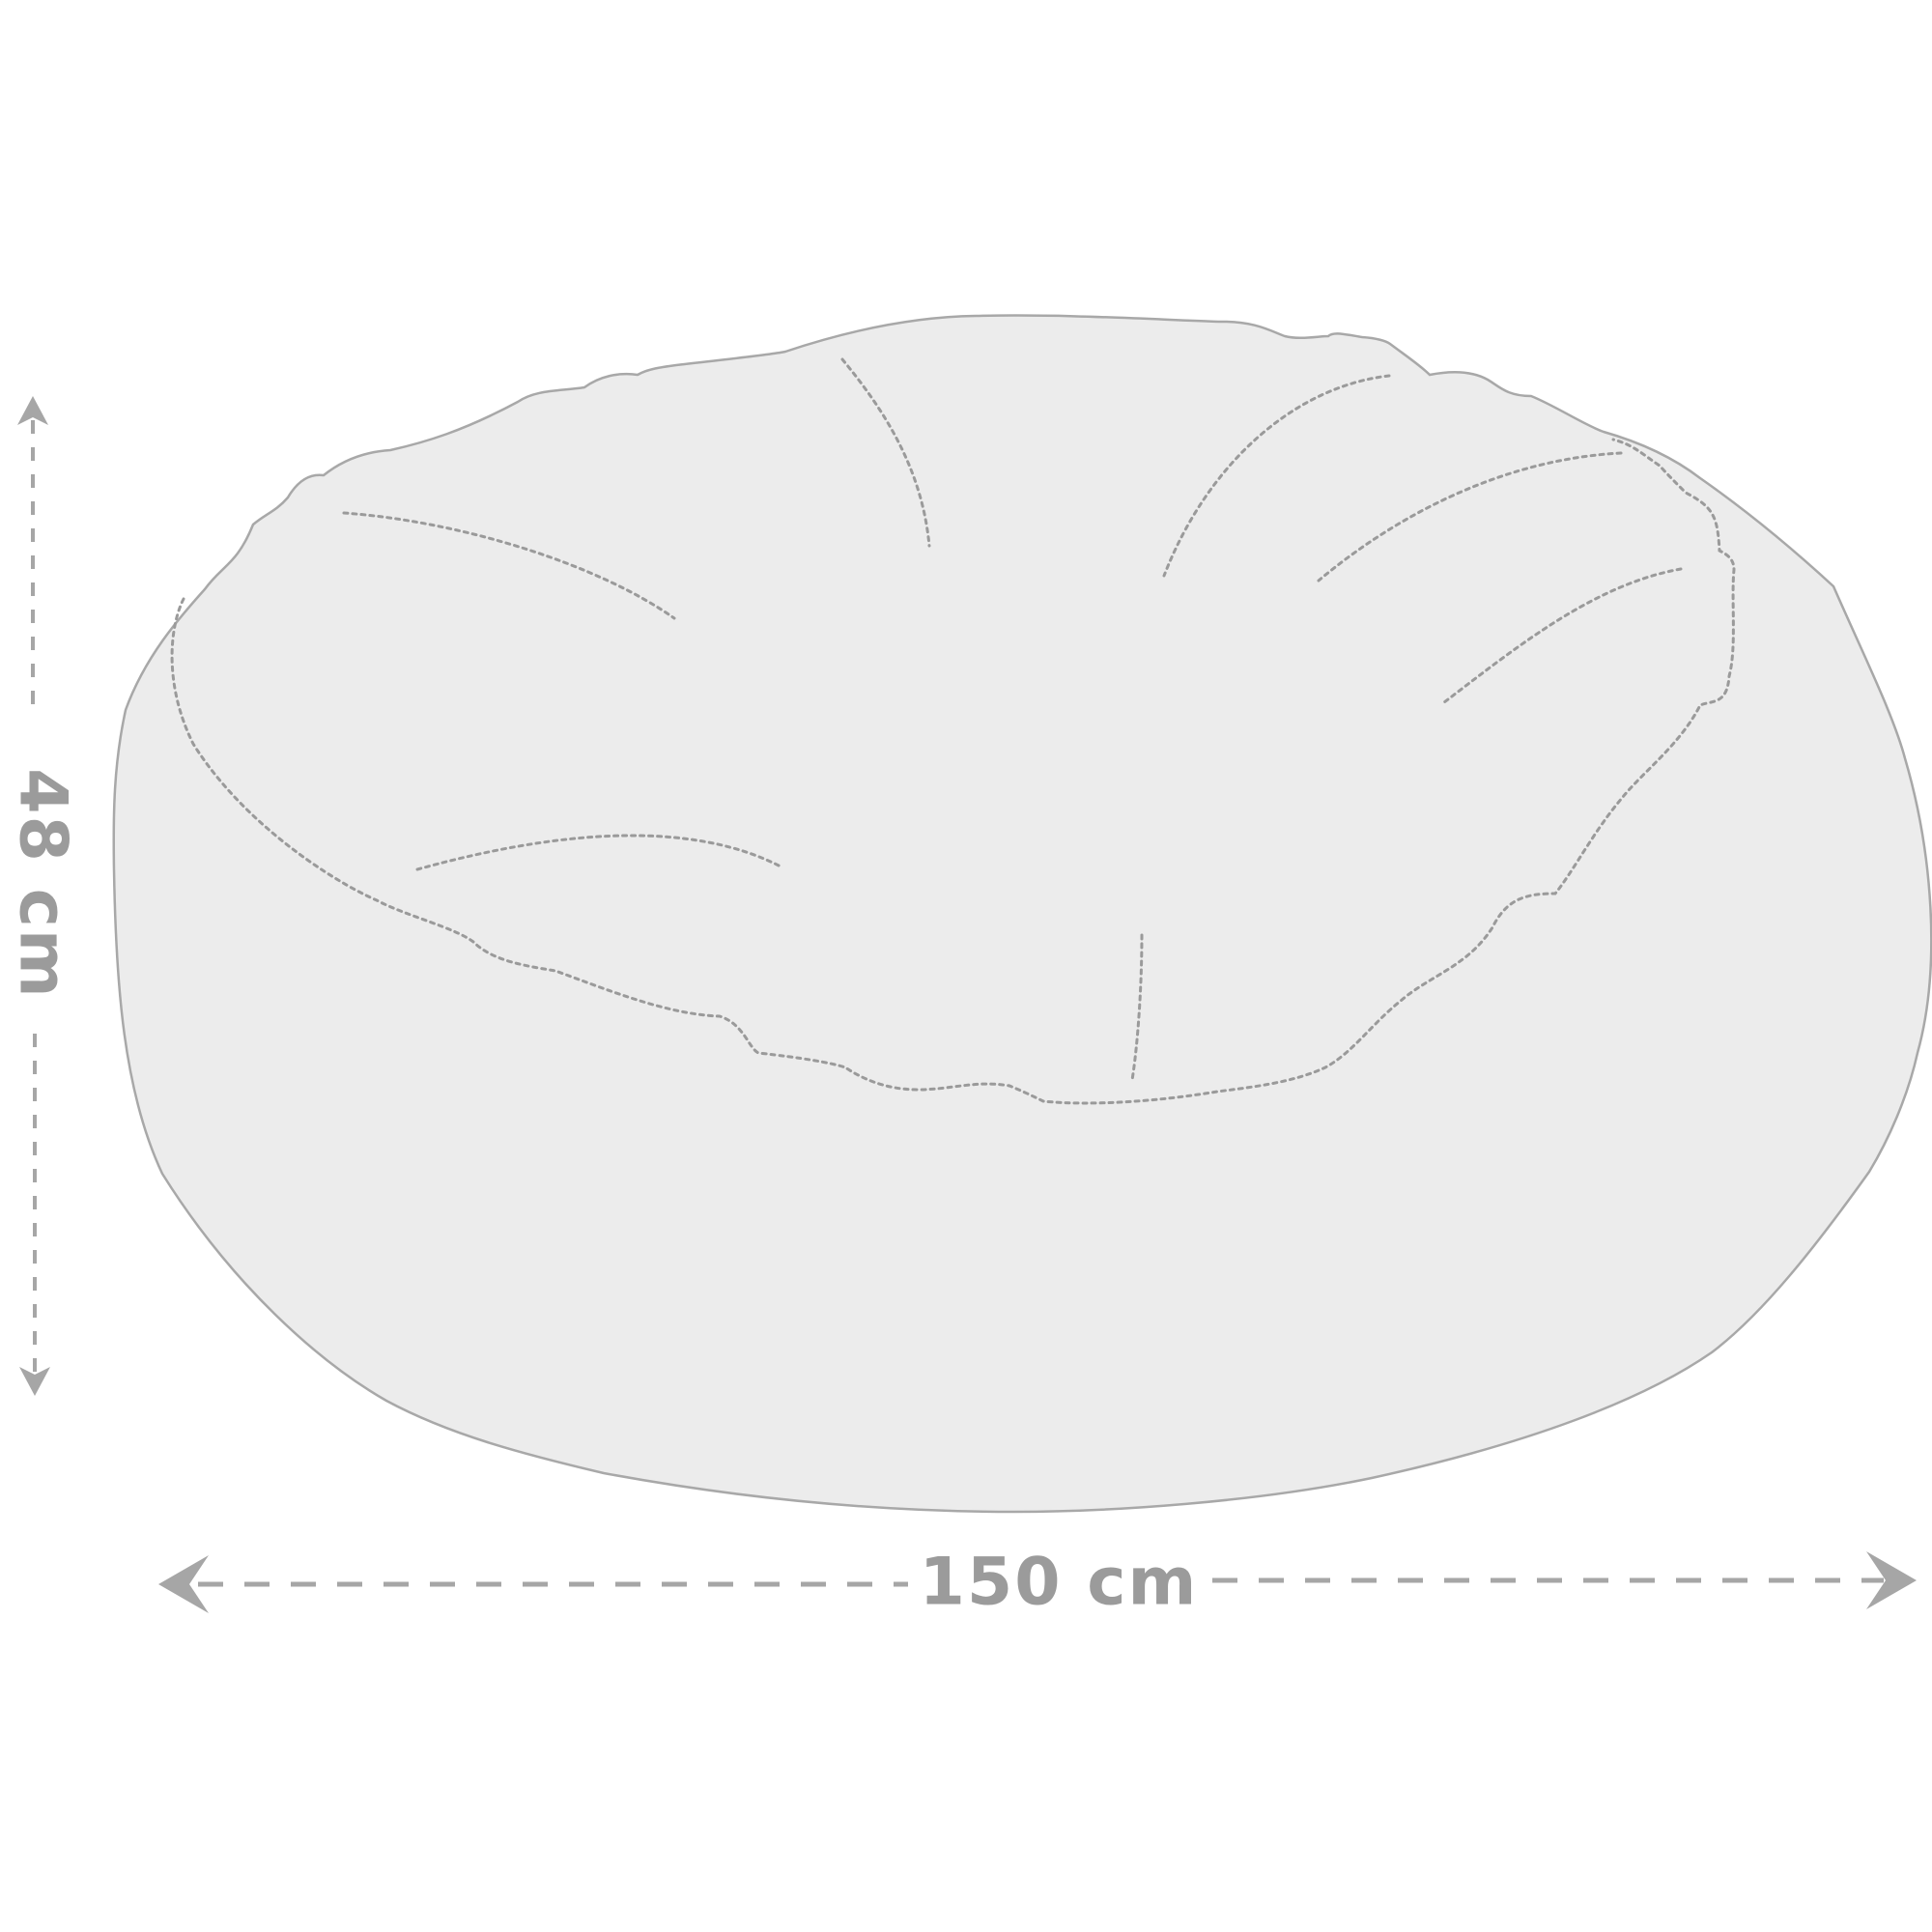  I want to click on arrow-down-icon, so click(34, 1381).